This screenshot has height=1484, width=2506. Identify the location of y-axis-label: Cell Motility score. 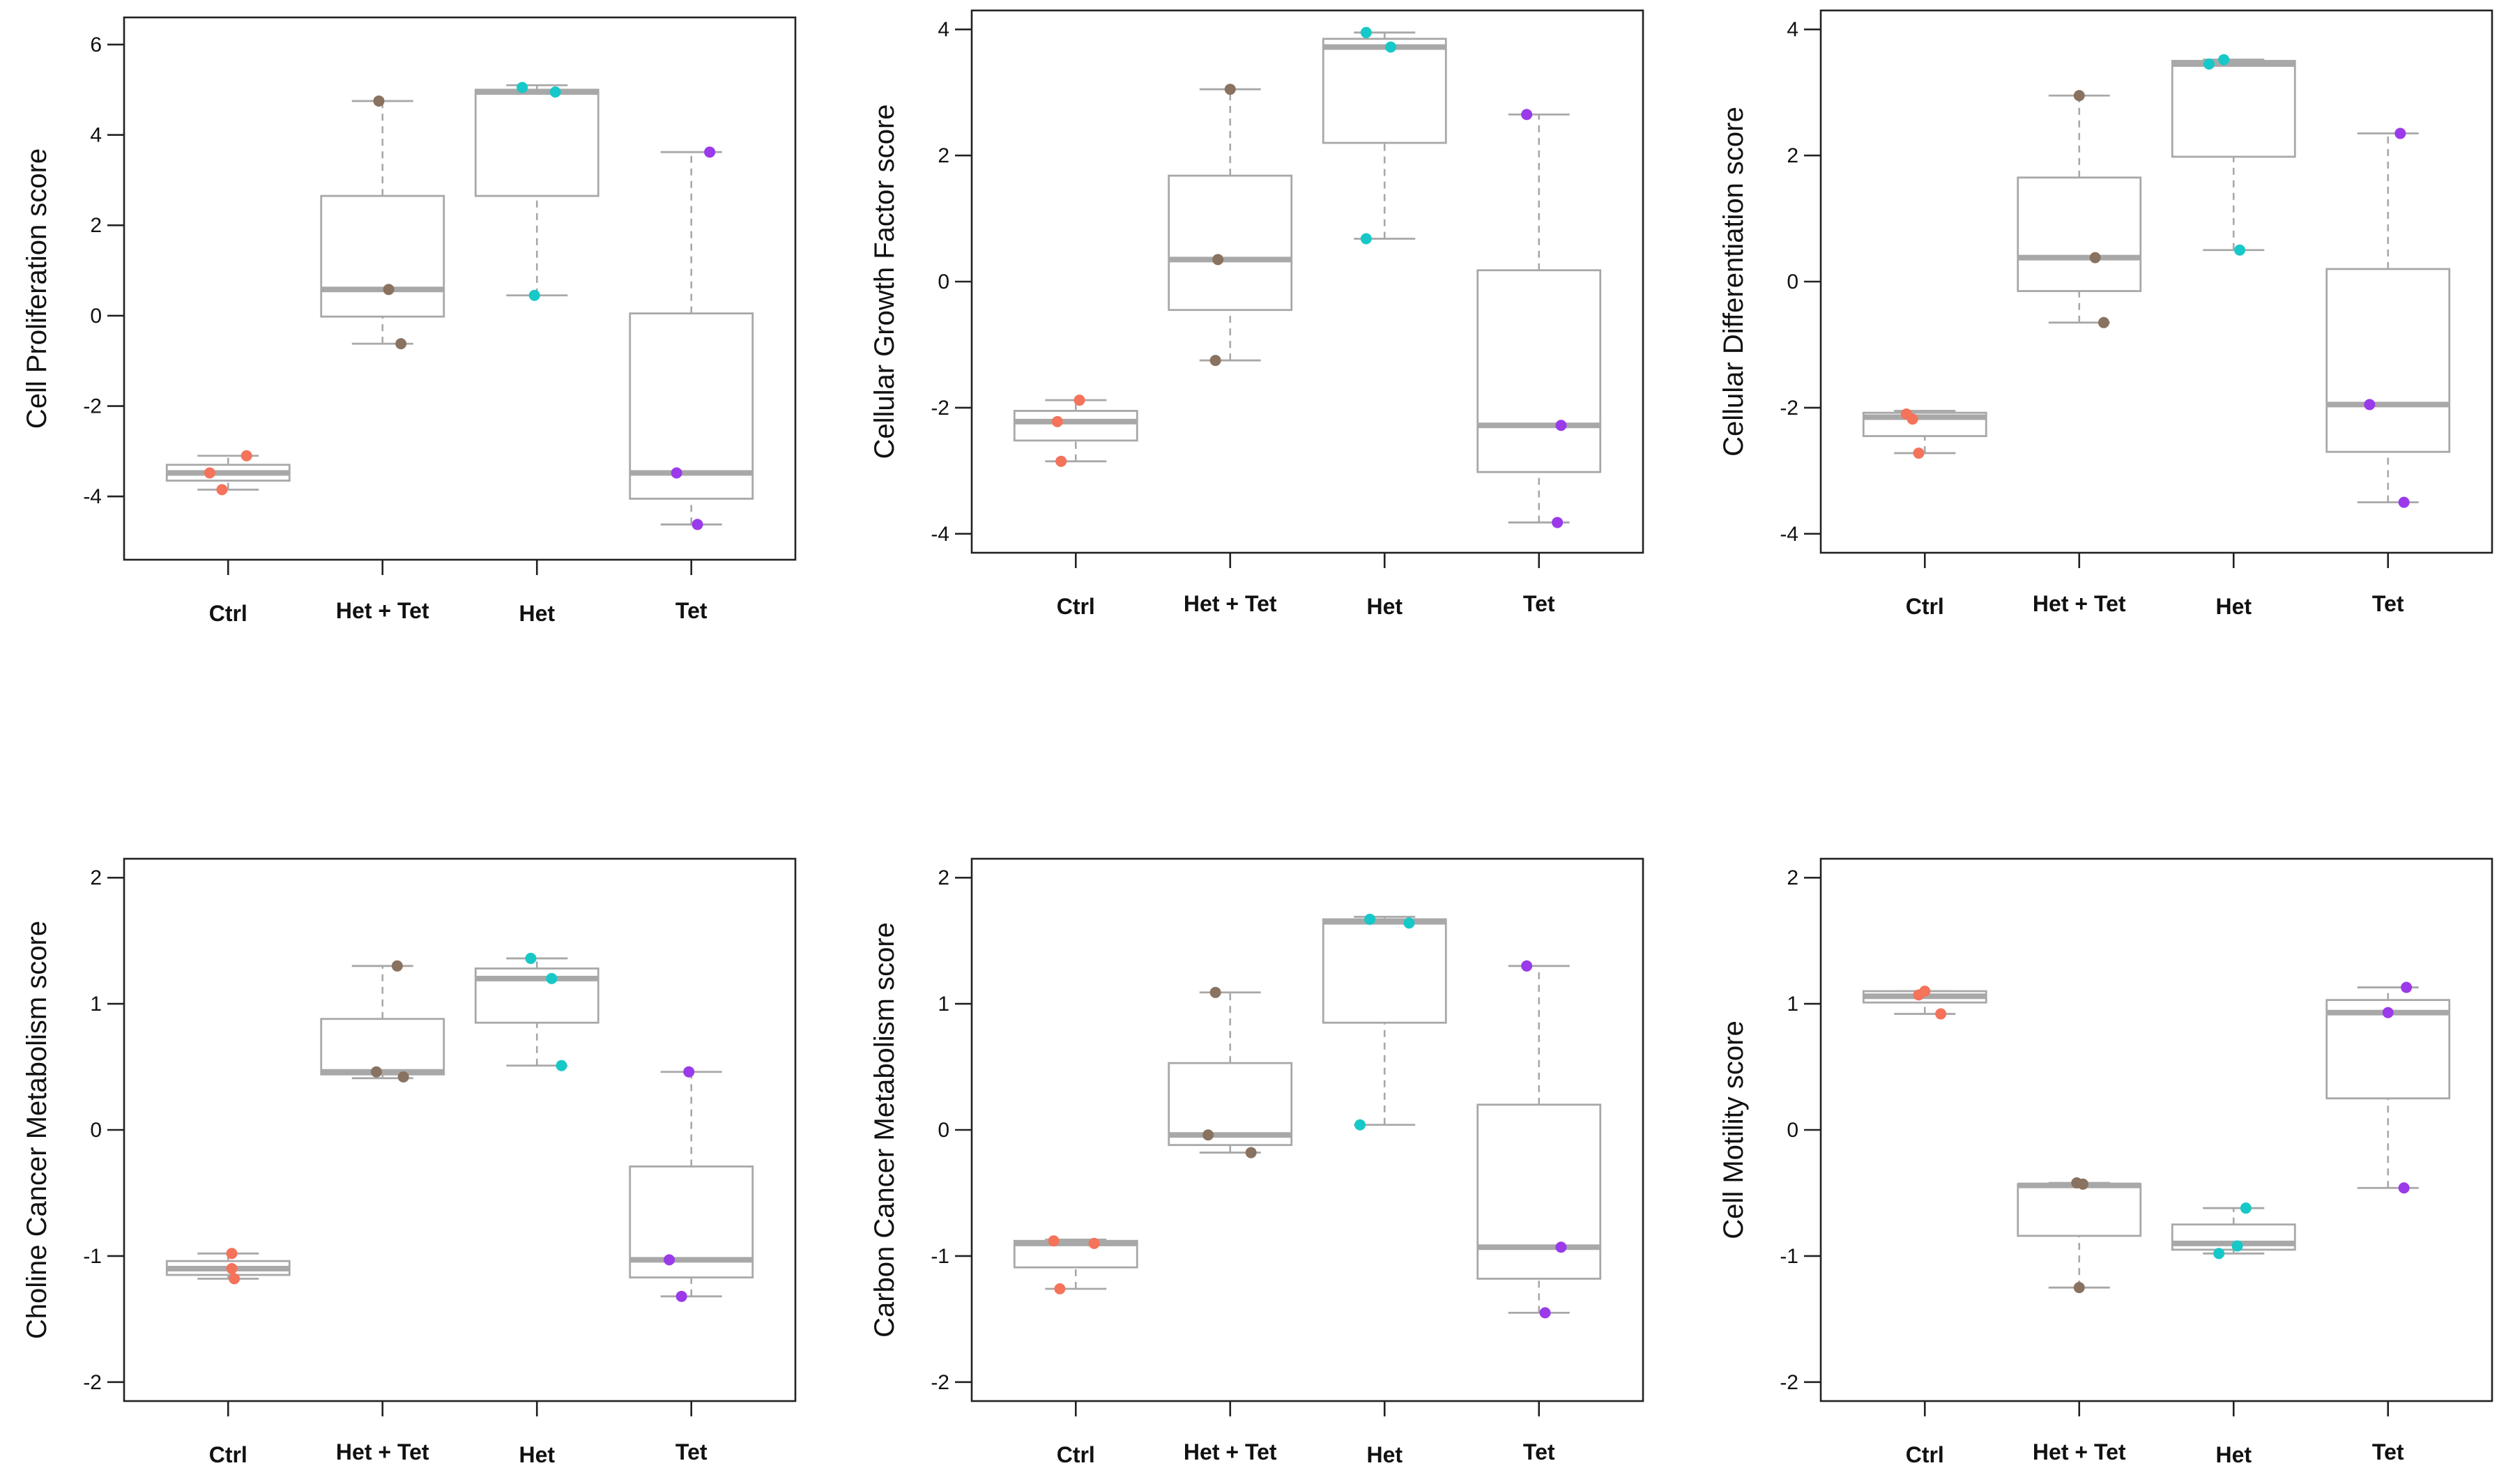
(1733, 1129).